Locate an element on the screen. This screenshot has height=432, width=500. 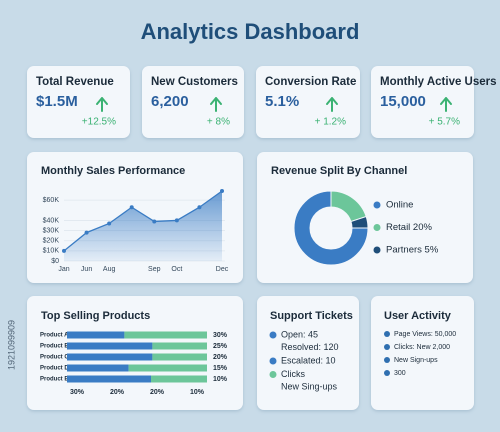
ticket-item: Open: 45 is located at coordinates (299, 334).